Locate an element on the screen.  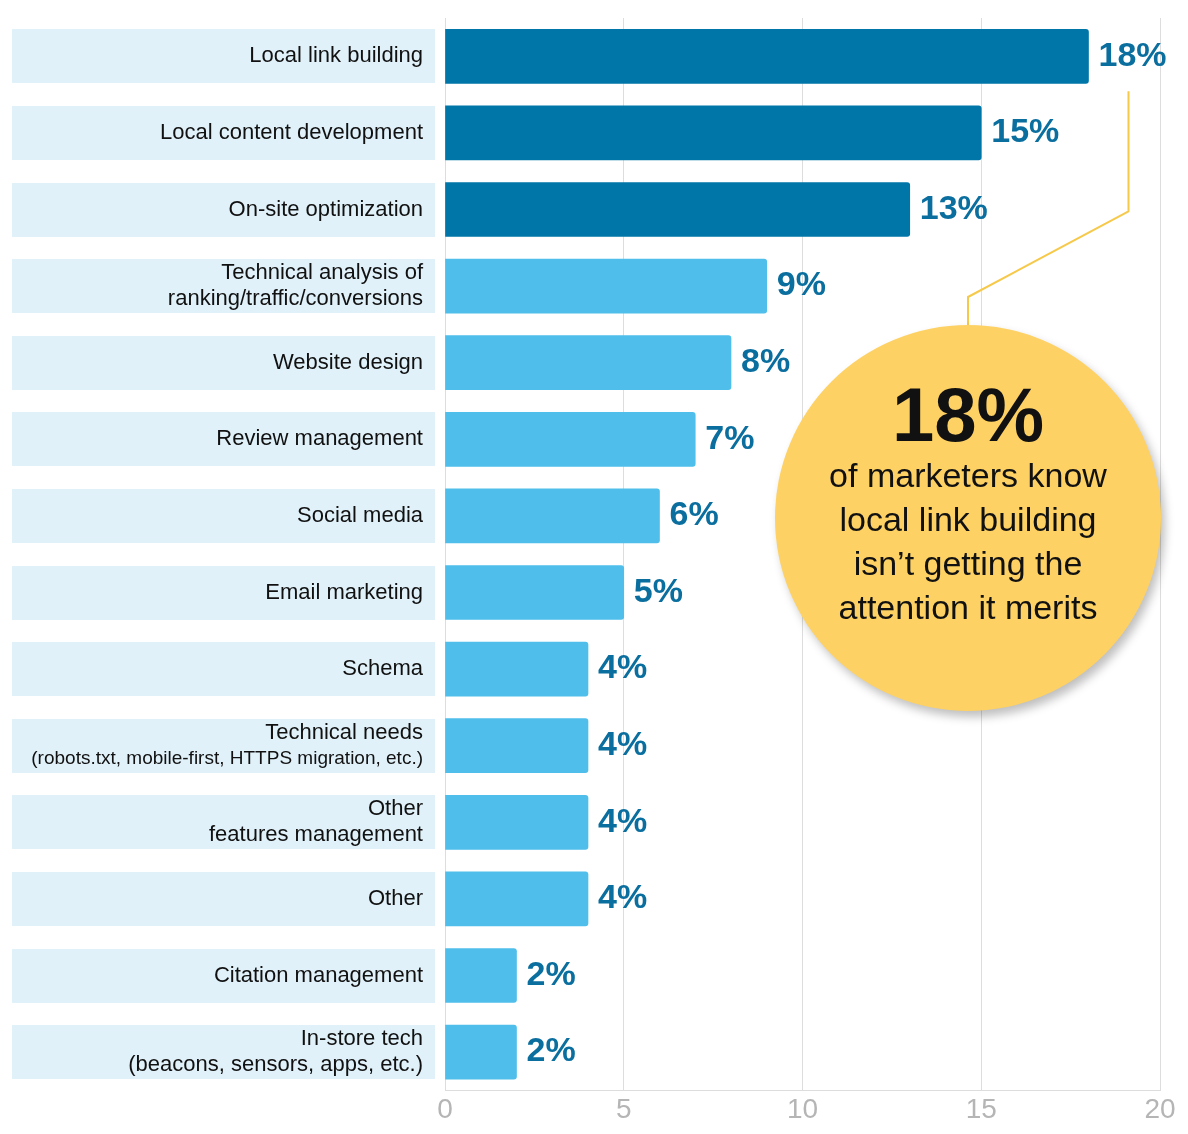
data-label: 13% is located at coordinates (953, 206).